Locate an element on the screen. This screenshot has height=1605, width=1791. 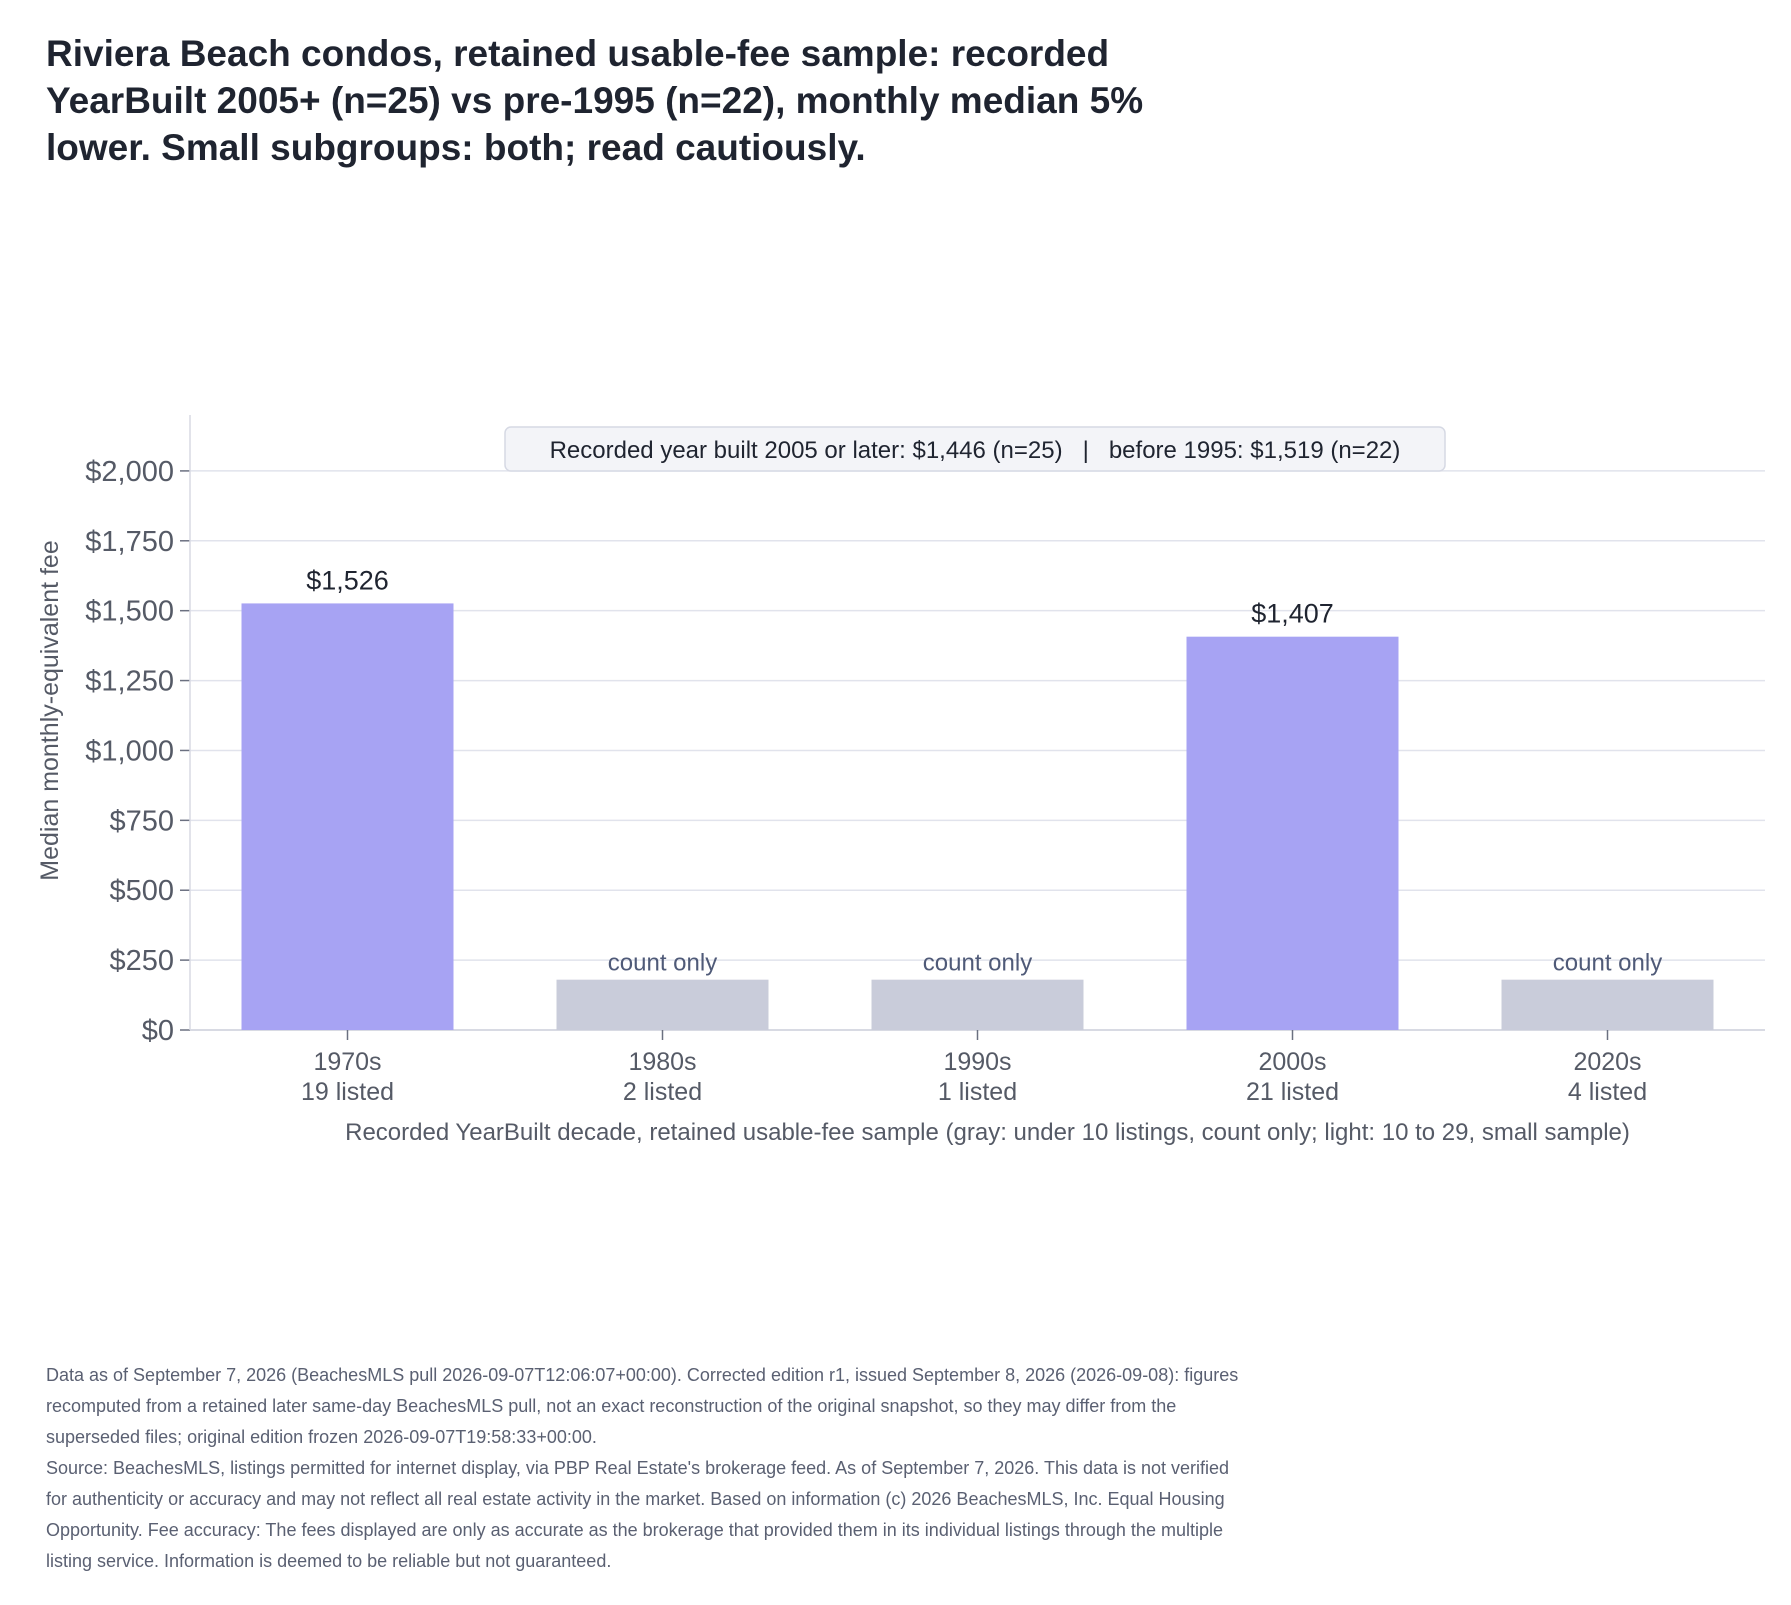
x-tick-label: 2000s is located at coordinates (1292, 1062).